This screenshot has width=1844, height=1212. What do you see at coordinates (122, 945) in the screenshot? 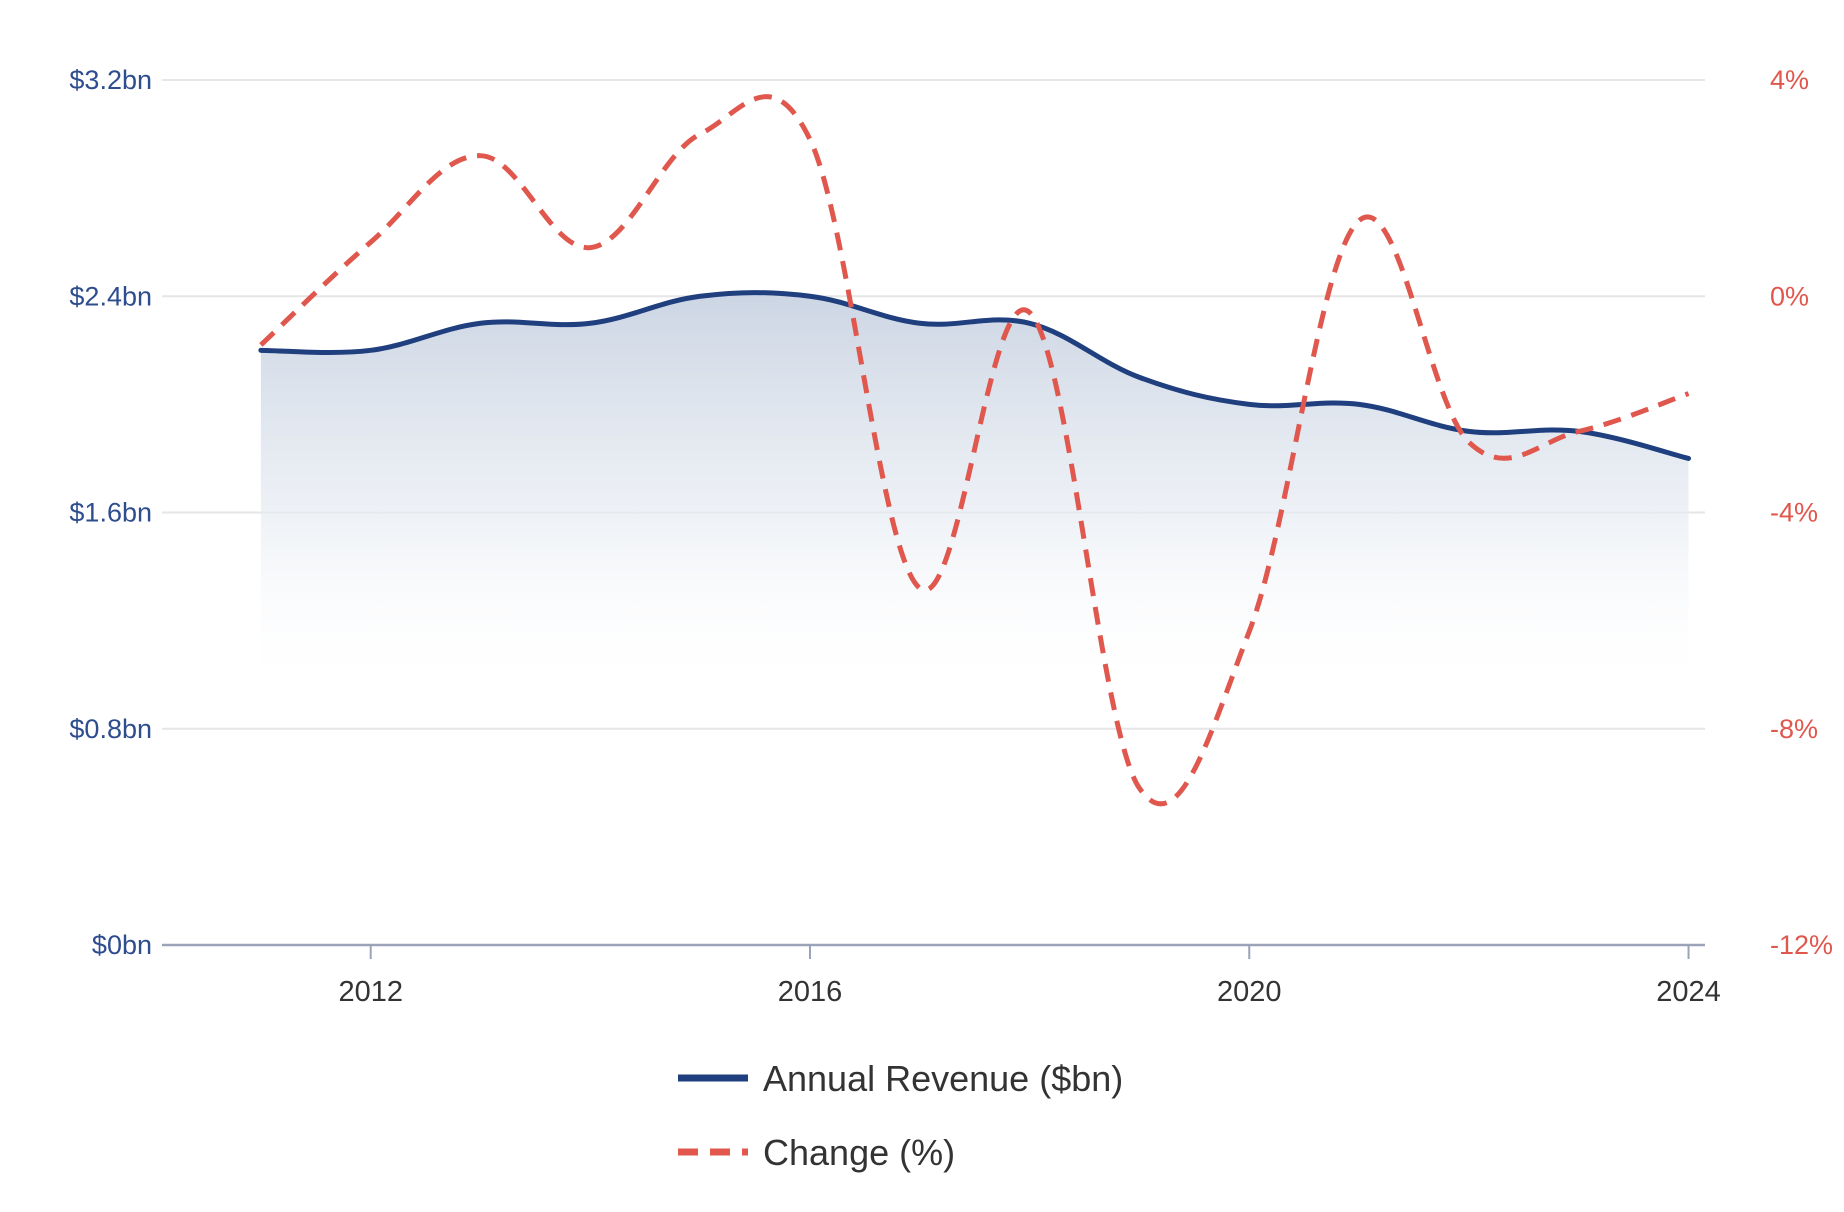
I see `left-axis-tick-label: $0bn` at bounding box center [122, 945].